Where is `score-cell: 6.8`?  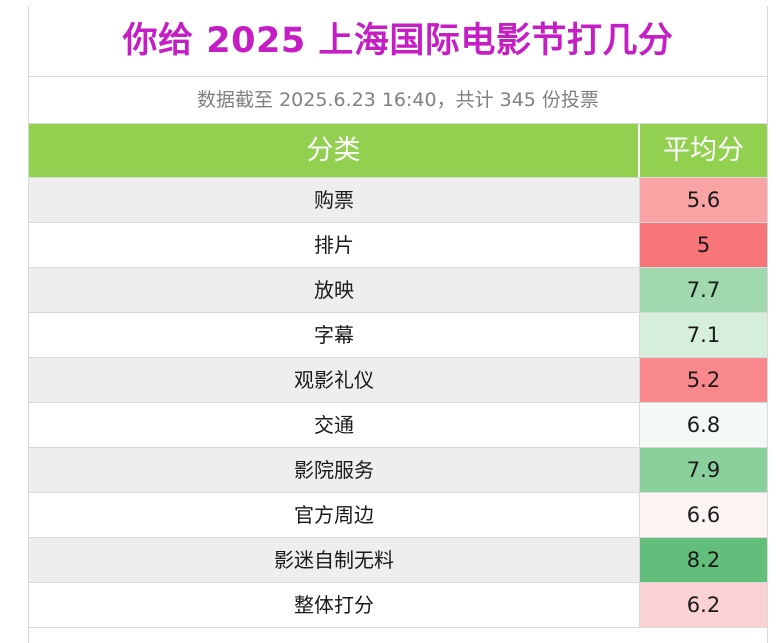 score-cell: 6.8 is located at coordinates (703, 425).